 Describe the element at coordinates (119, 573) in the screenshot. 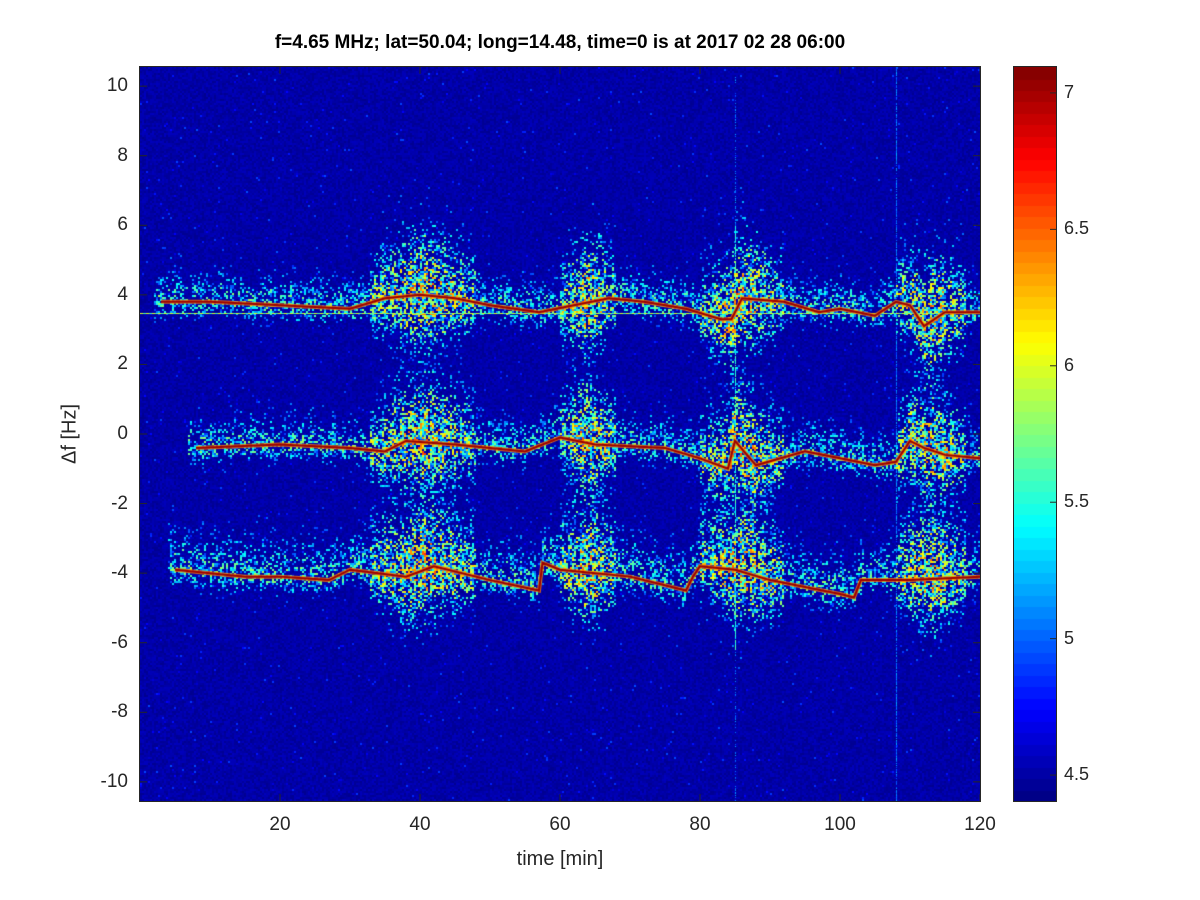

I see `y-tick-label: -4` at that location.